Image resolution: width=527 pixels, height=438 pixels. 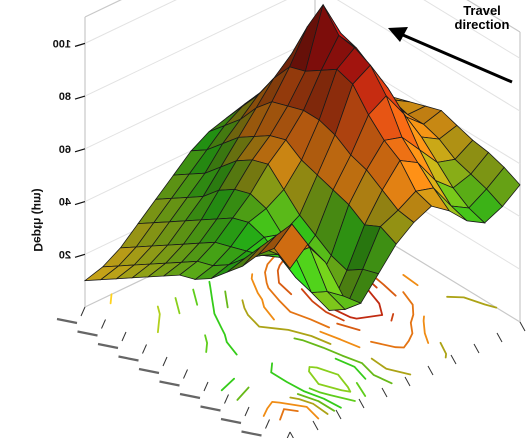 I want to click on z-tick-label: 20, so click(x=65, y=255).